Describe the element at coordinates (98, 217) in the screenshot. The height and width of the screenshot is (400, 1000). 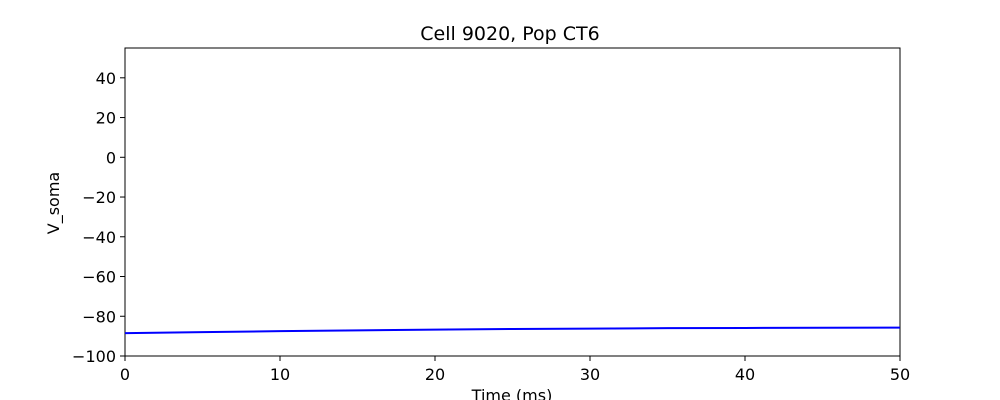
I see `y-axis: −100 −80 −60 −40 −20 0 20 40` at that location.